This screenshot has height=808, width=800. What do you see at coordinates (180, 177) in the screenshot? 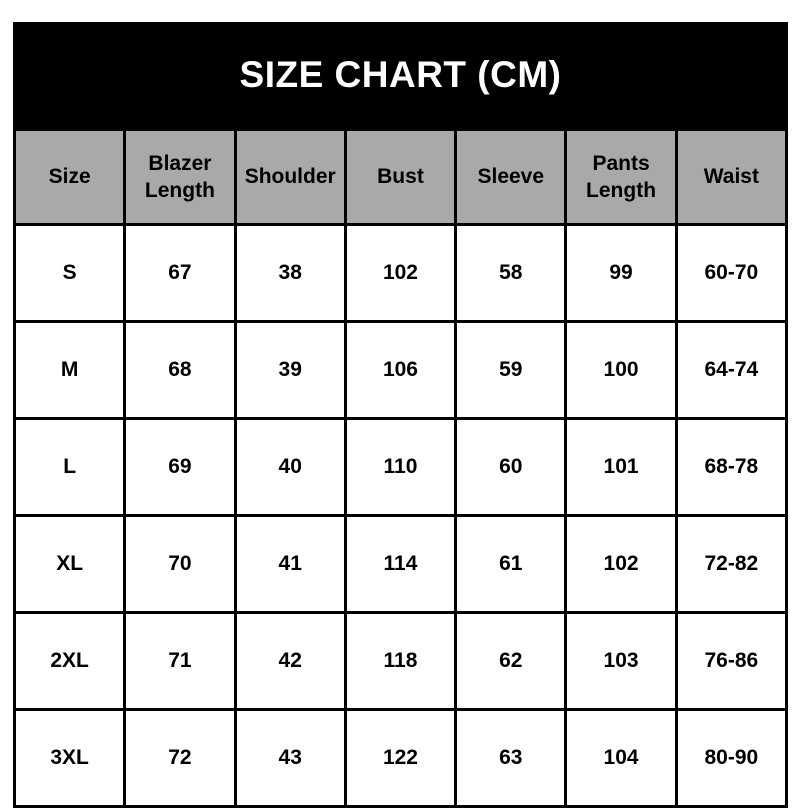
I see `column-header-blazer-length: Blazer Length` at bounding box center [180, 177].